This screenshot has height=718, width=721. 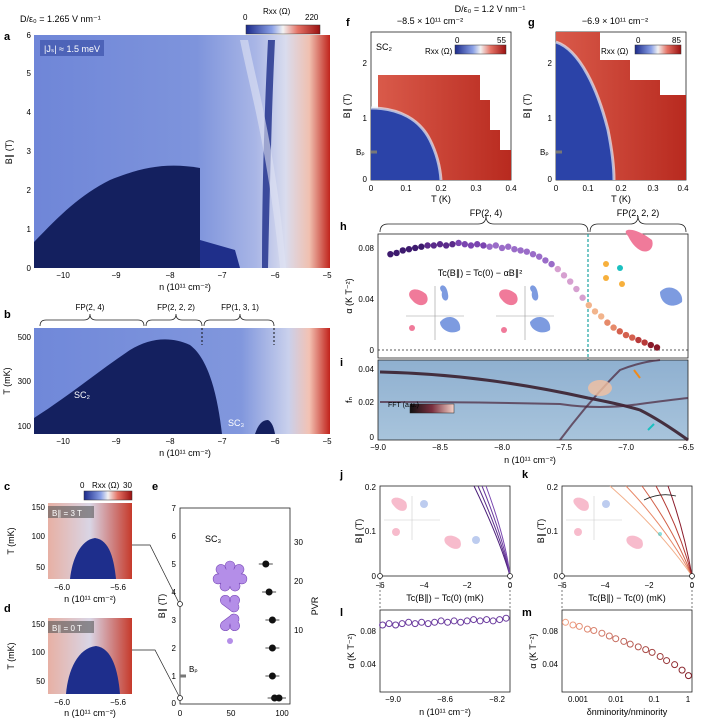 What do you see at coordinates (683, 188) in the screenshot?
I see `x-tick: 0.4` at bounding box center [683, 188].